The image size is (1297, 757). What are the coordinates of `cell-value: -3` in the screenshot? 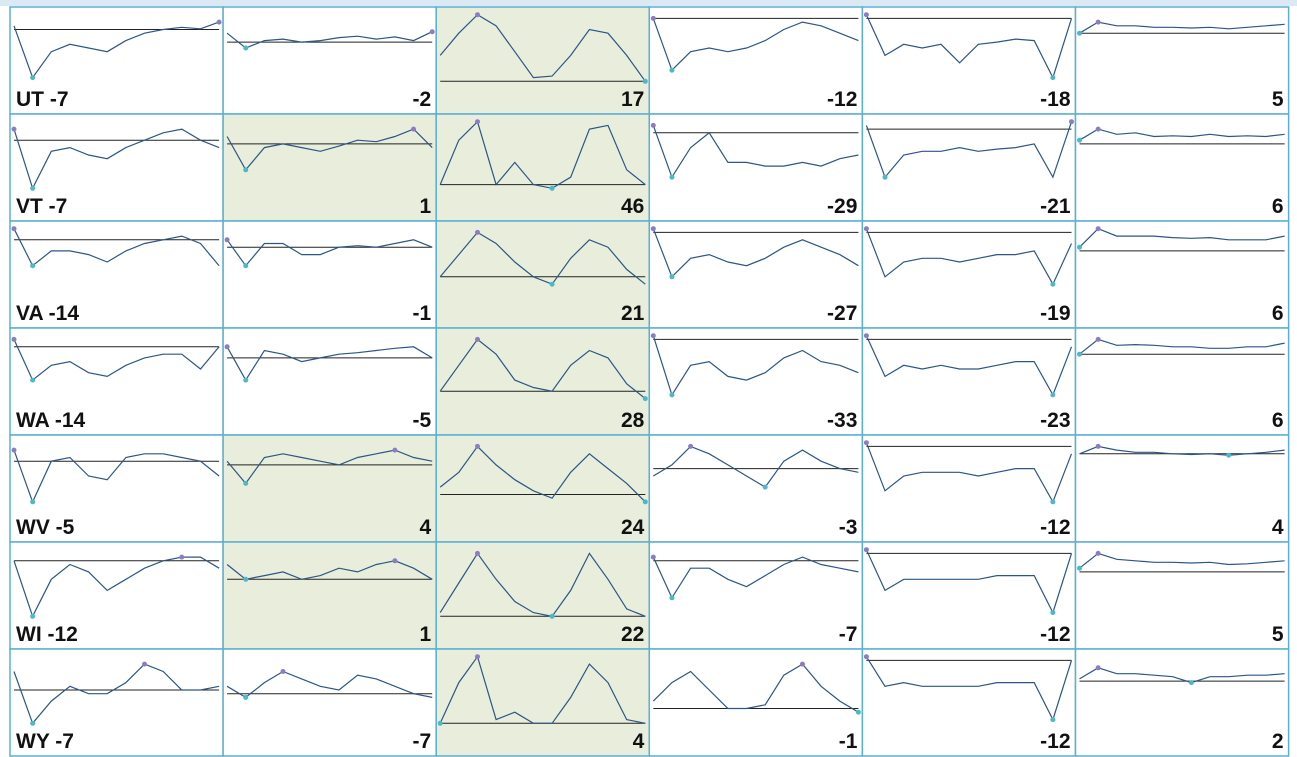 It's located at (848, 527).